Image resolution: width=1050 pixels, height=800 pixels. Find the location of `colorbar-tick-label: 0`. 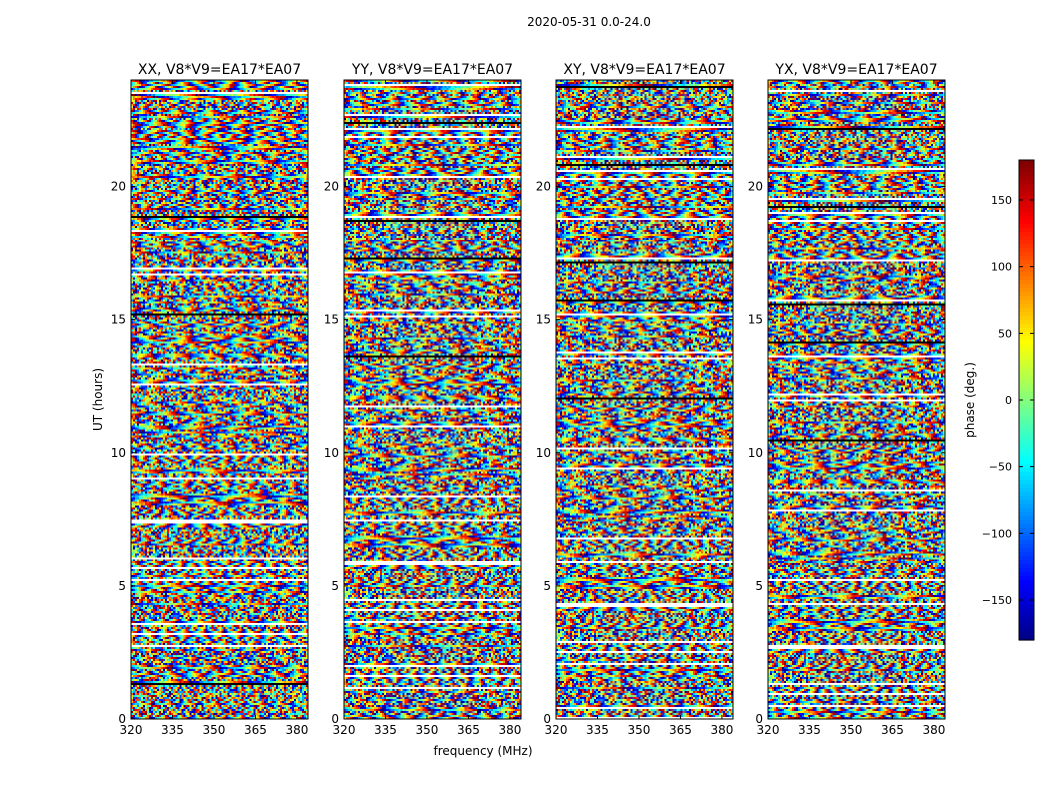

colorbar-tick-label: 0 is located at coordinates (1008, 400).